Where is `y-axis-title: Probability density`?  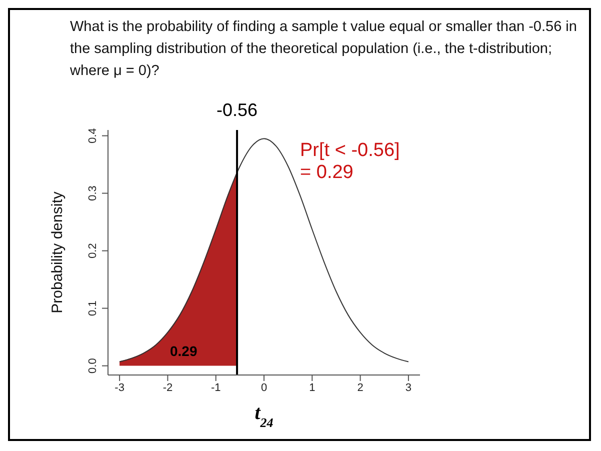
y-axis-title: Probability density is located at coordinates (57, 252).